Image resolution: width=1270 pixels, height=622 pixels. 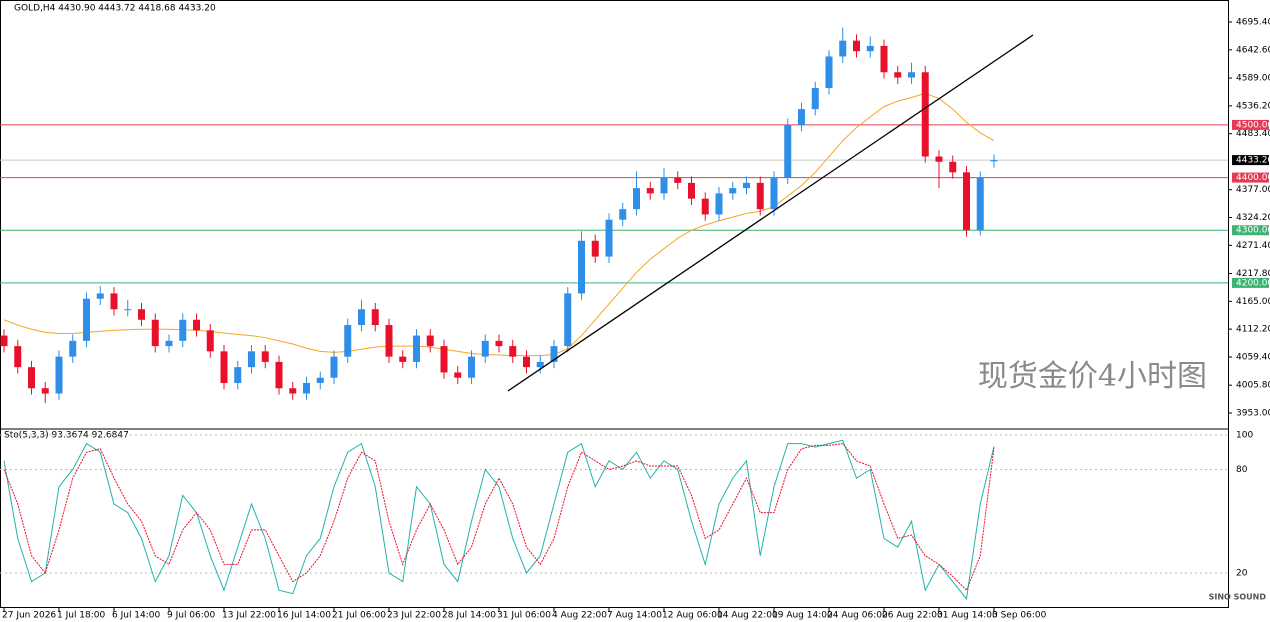 What do you see at coordinates (1253, 23) in the screenshot?
I see `y-tick-label: 4695.40` at bounding box center [1253, 23].